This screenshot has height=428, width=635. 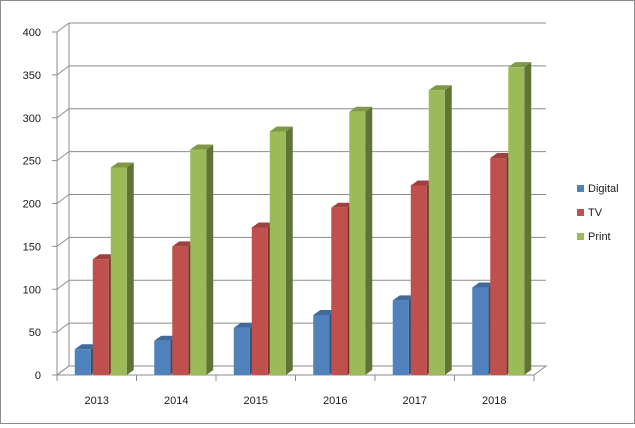 I want to click on legend-swatch-print, so click(x=580, y=236).